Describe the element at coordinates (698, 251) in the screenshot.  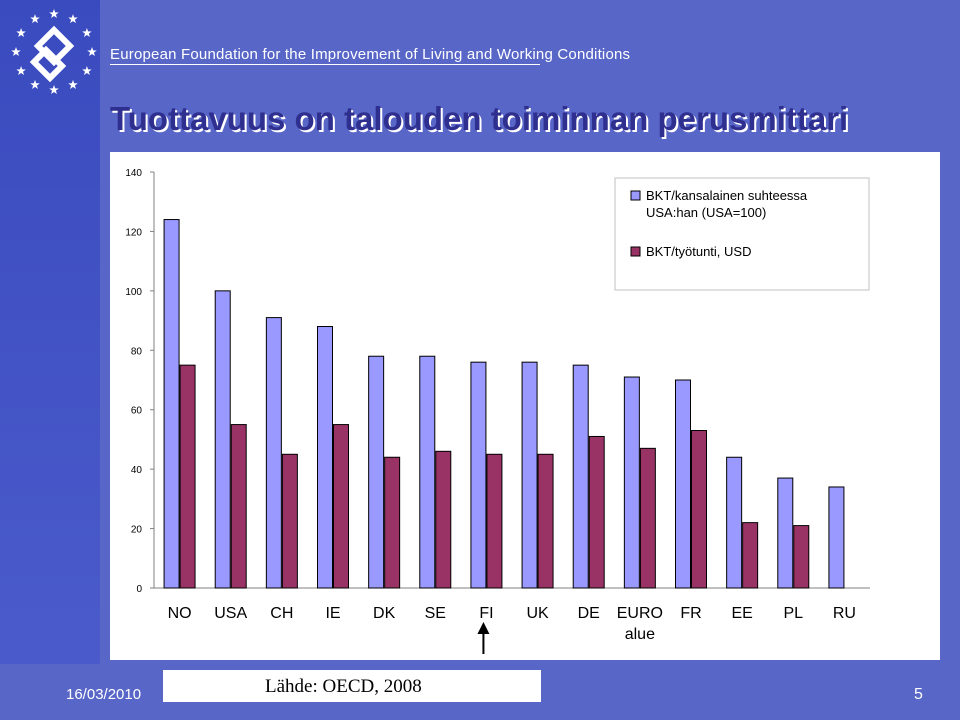
I see `legend-label: BKT/työtunti, USD` at that location.